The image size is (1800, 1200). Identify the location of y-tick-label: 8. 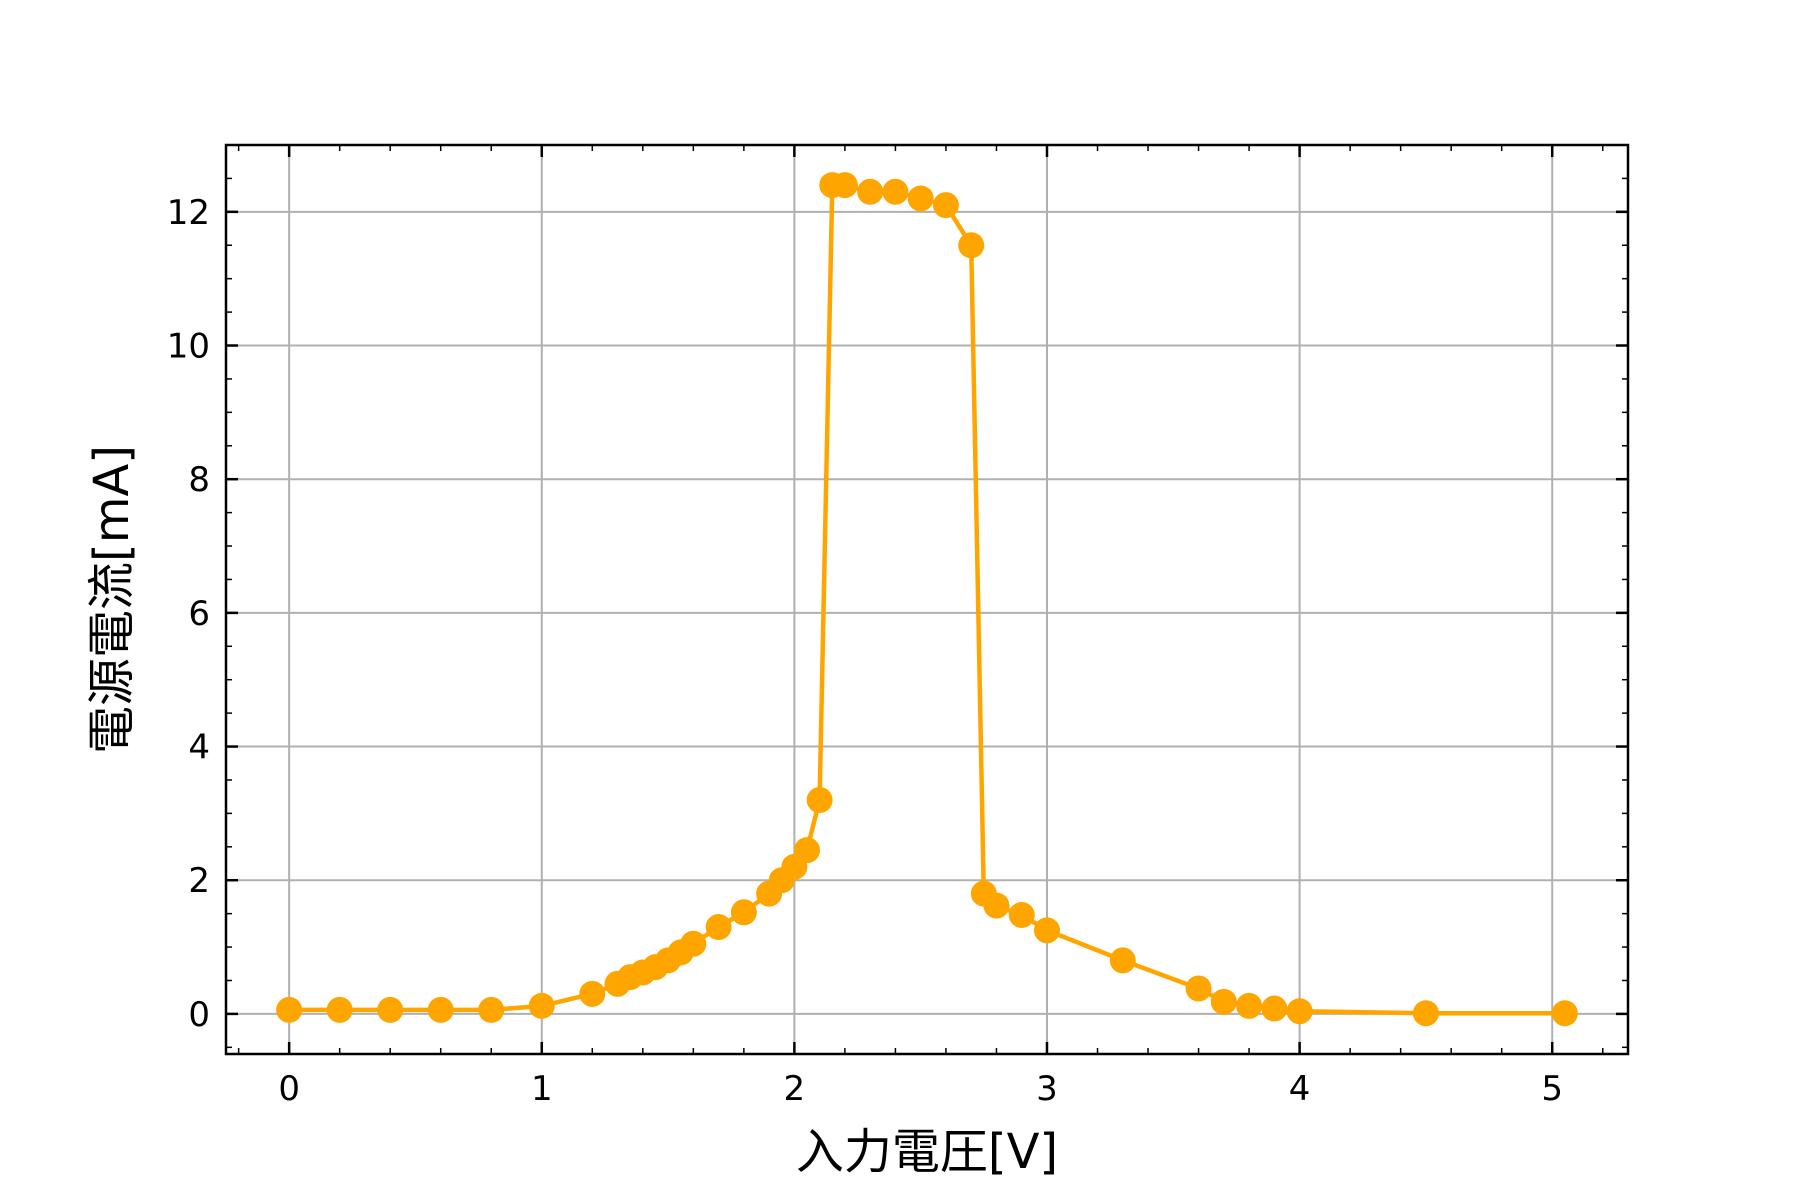
(199, 480).